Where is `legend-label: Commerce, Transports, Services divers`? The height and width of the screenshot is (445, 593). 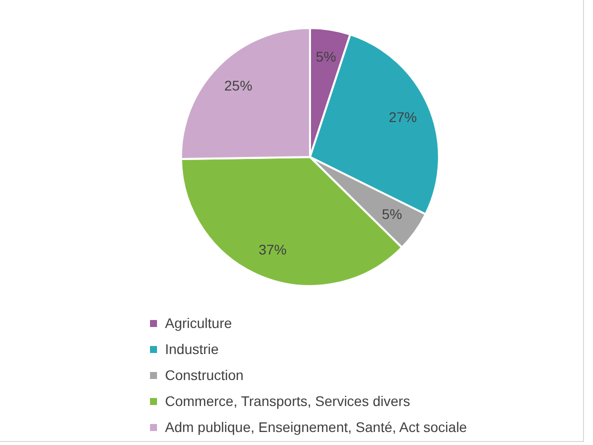
legend-label: Commerce, Transports, Services divers is located at coordinates (287, 401).